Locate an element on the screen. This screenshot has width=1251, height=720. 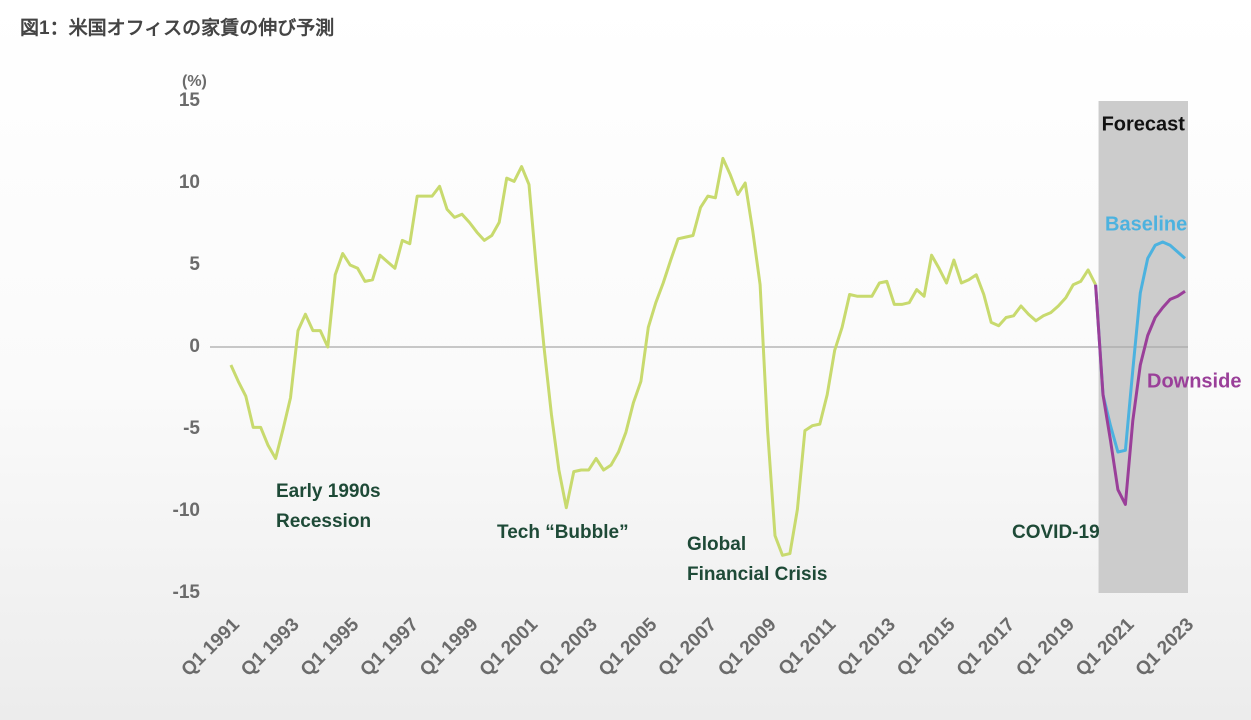
annotation: Tech “Bubble” is located at coordinates (563, 532).